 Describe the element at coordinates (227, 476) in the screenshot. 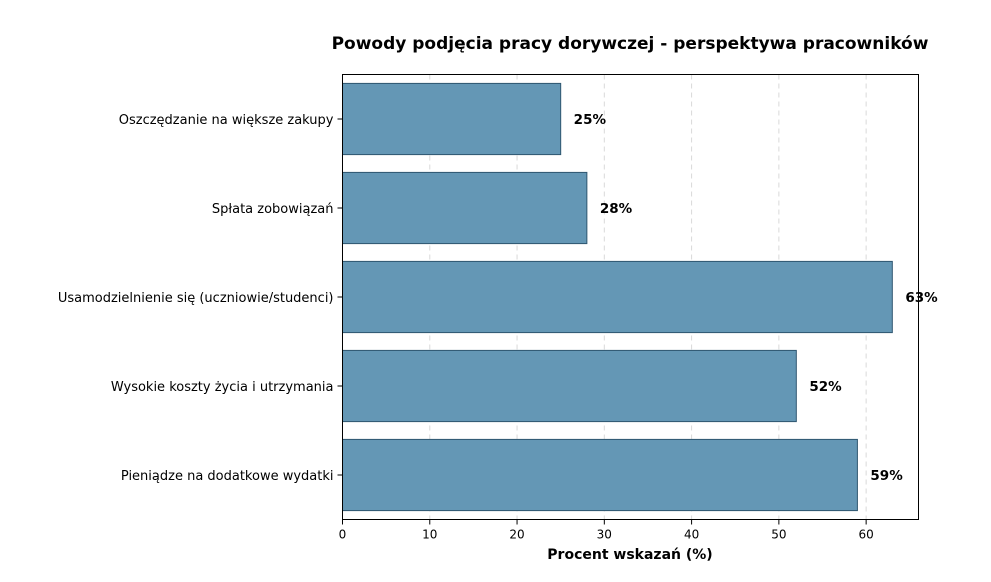

I see `y-tick-label: Pieniądze na dodatkowe wydatki` at that location.